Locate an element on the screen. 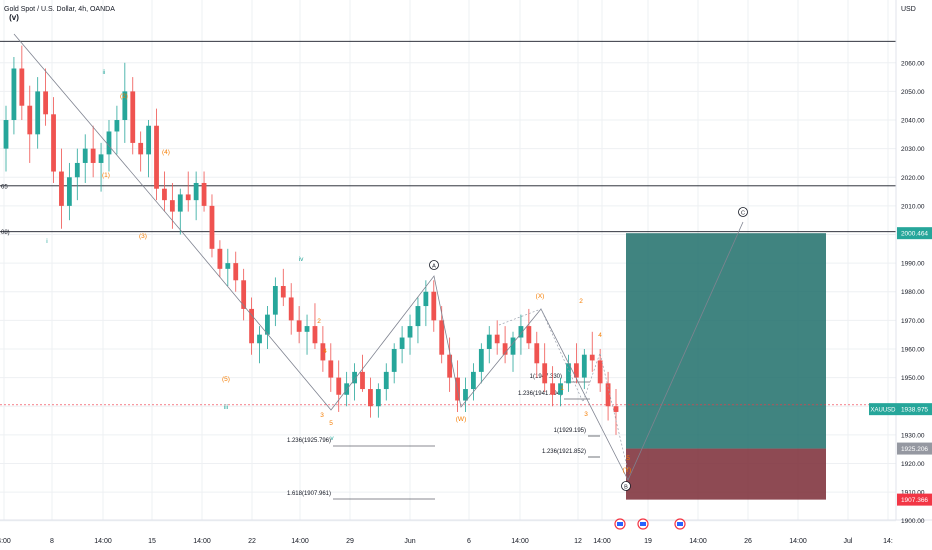 This screenshot has height=550, width=932. wave-label: 1 is located at coordinates (562, 388).